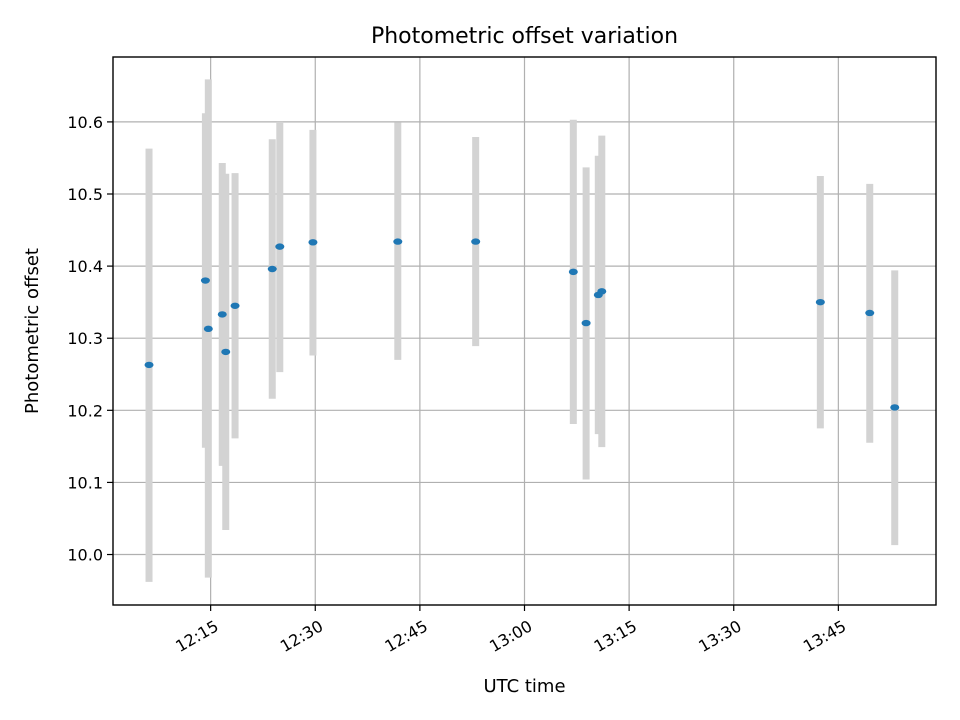 Image resolution: width=960 pixels, height=720 pixels. Describe the element at coordinates (719, 636) in the screenshot. I see `x-tick-label: 13:30` at that location.